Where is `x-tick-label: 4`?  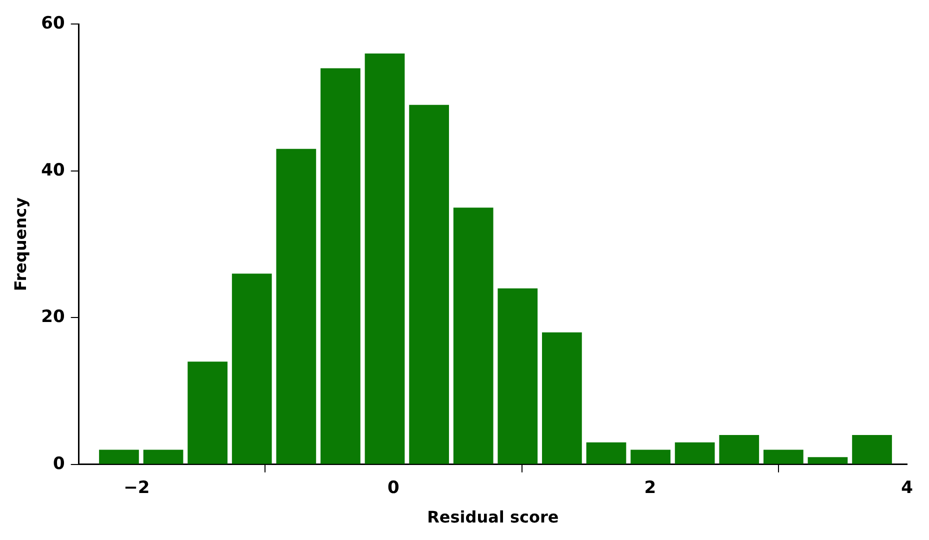 x-tick-label: 4 is located at coordinates (907, 488).